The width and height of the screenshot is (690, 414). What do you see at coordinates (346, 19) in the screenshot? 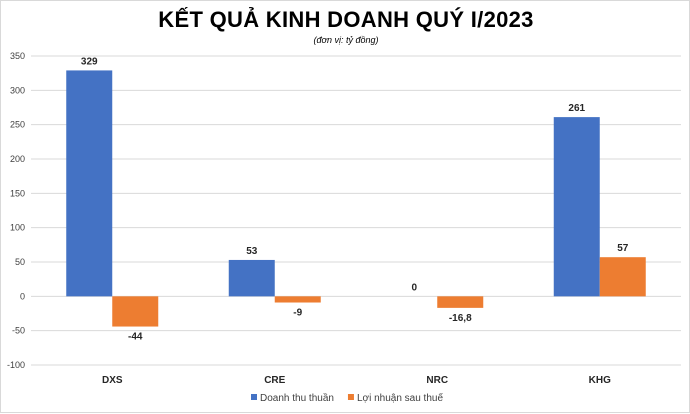
I see `chart-title: KẾT QUẢ KINH DOANH QUÝ I/2023` at bounding box center [346, 19].